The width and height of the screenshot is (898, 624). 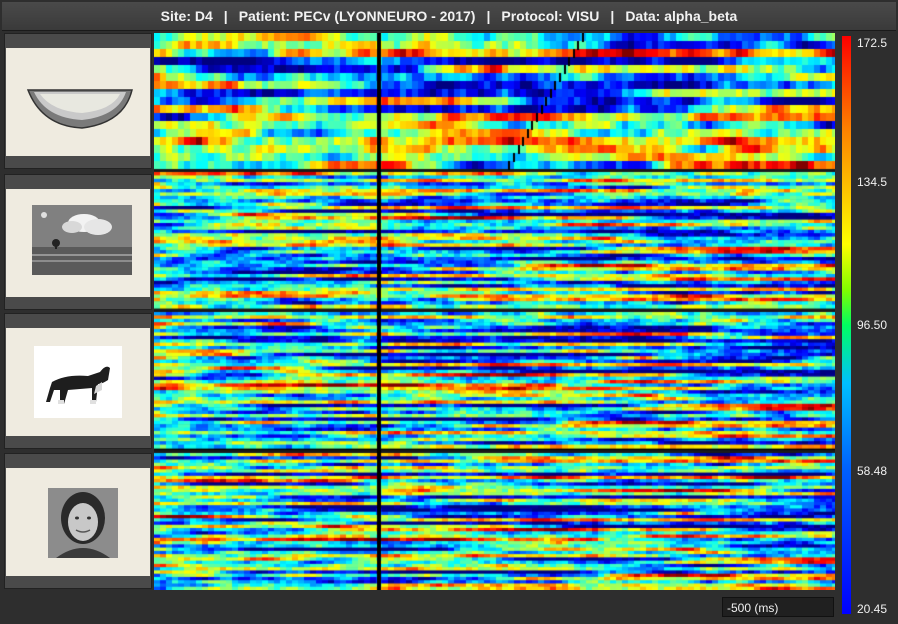 What do you see at coordinates (357, 16) in the screenshot?
I see `patient-label: Patient: PECv (LYONNEURO - 2017)` at bounding box center [357, 16].